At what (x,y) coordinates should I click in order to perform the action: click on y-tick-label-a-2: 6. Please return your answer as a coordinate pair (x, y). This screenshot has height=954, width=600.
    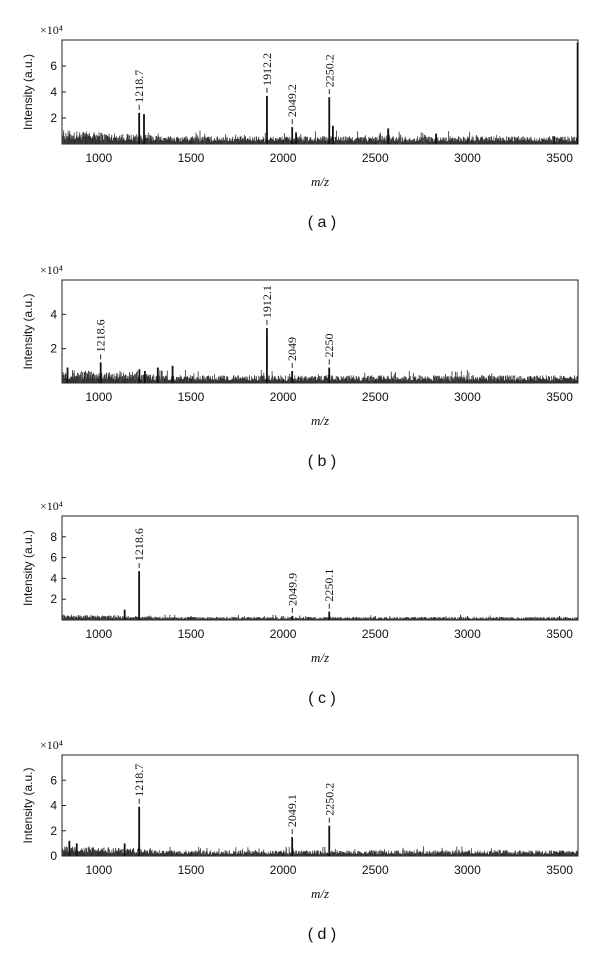
    Looking at the image, I should click on (53, 66).